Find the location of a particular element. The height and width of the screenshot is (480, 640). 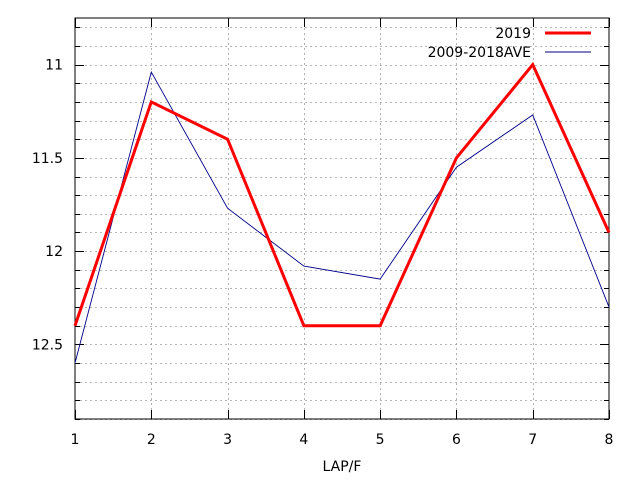

x-axis-label: LAP/F is located at coordinates (342, 467).